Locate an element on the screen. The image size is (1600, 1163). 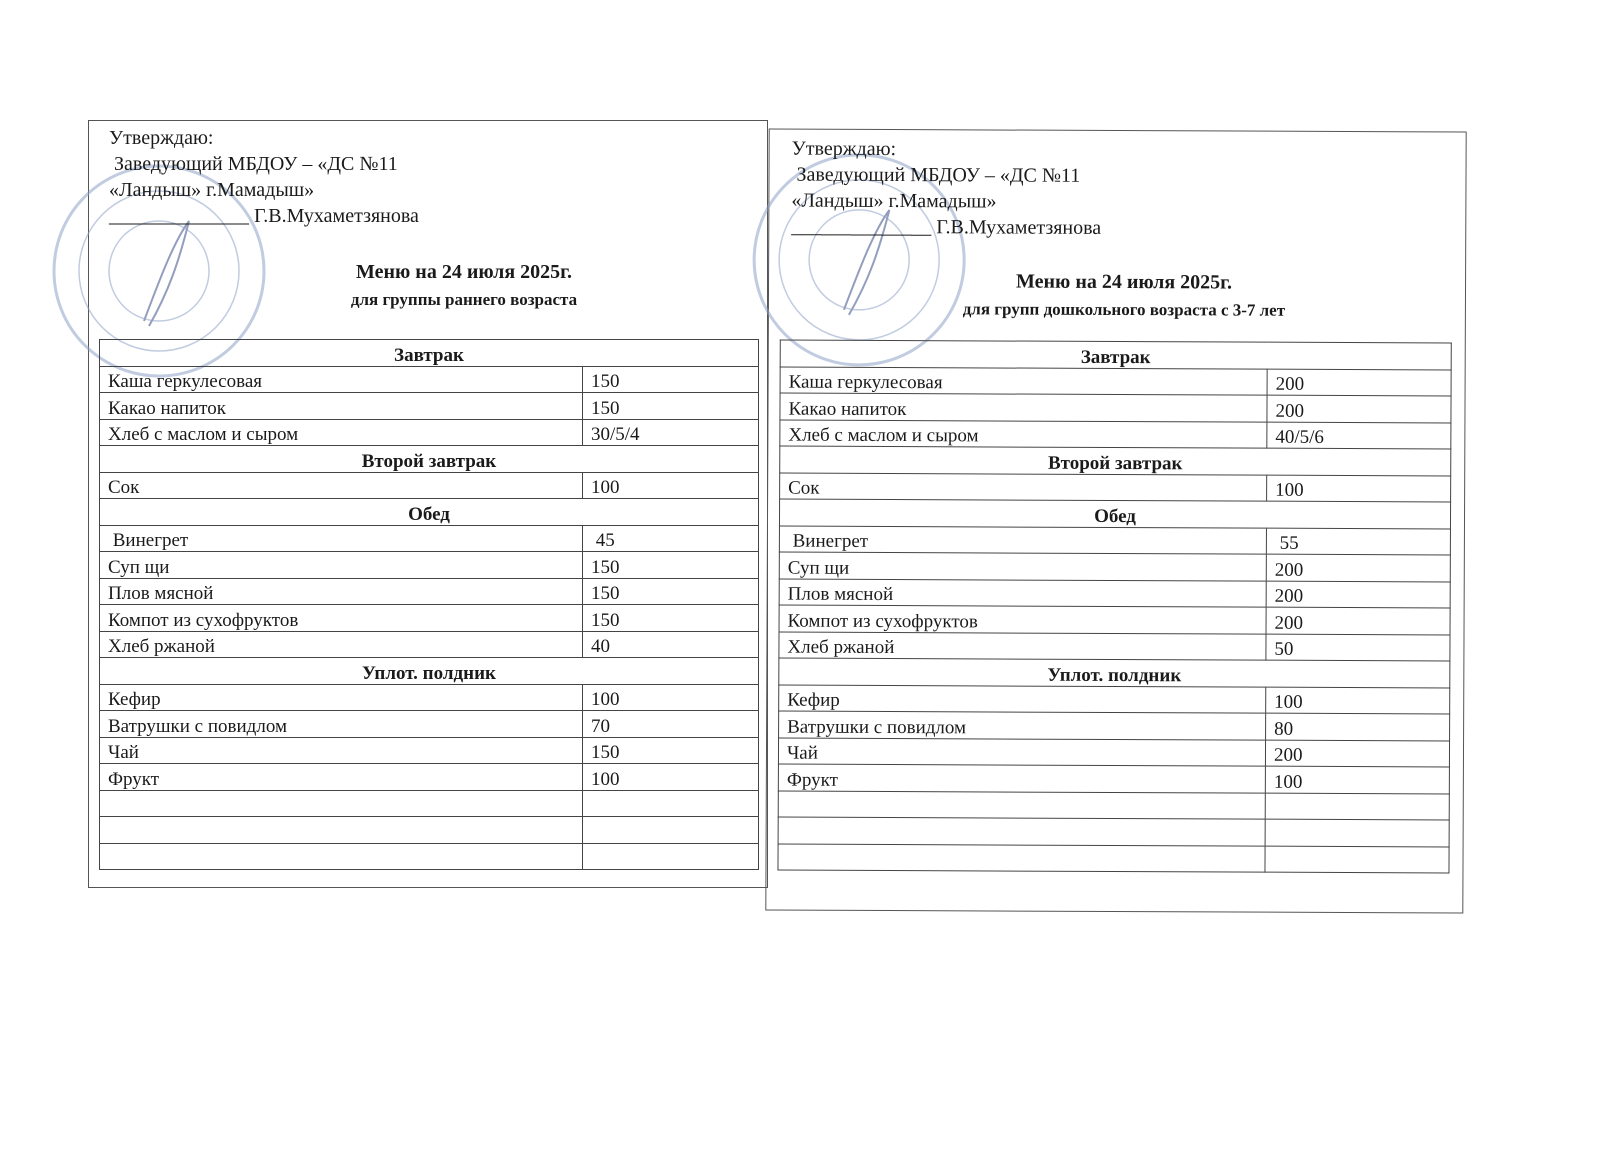
table-row: Винегрет 55 is located at coordinates (1115, 540).